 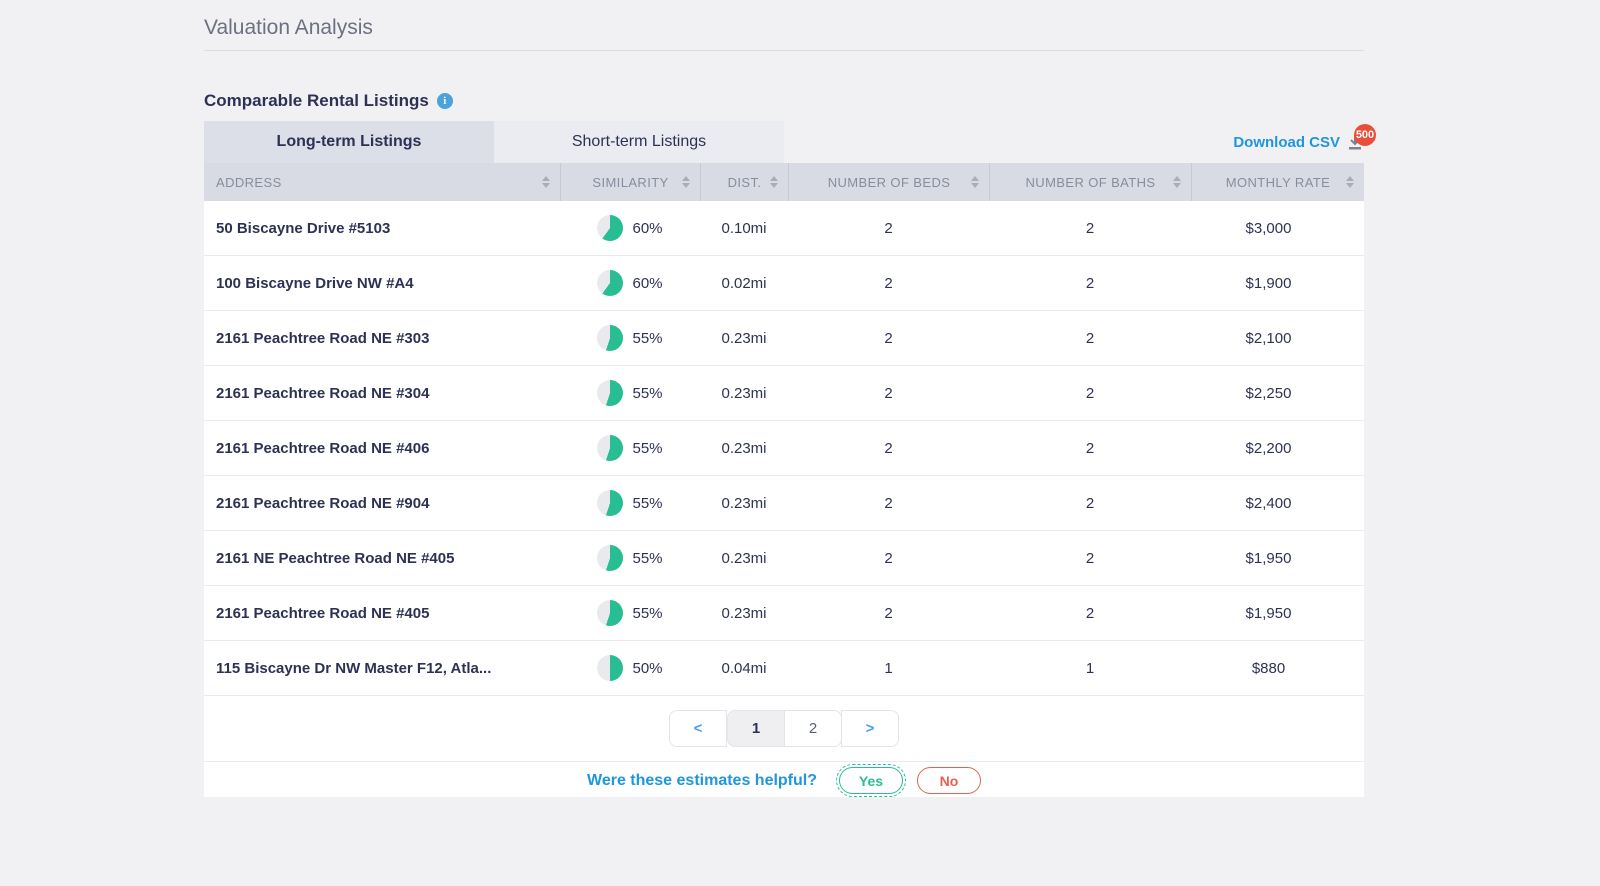 What do you see at coordinates (1268, 393) in the screenshot?
I see `monthly-rate-cell: $2,250` at bounding box center [1268, 393].